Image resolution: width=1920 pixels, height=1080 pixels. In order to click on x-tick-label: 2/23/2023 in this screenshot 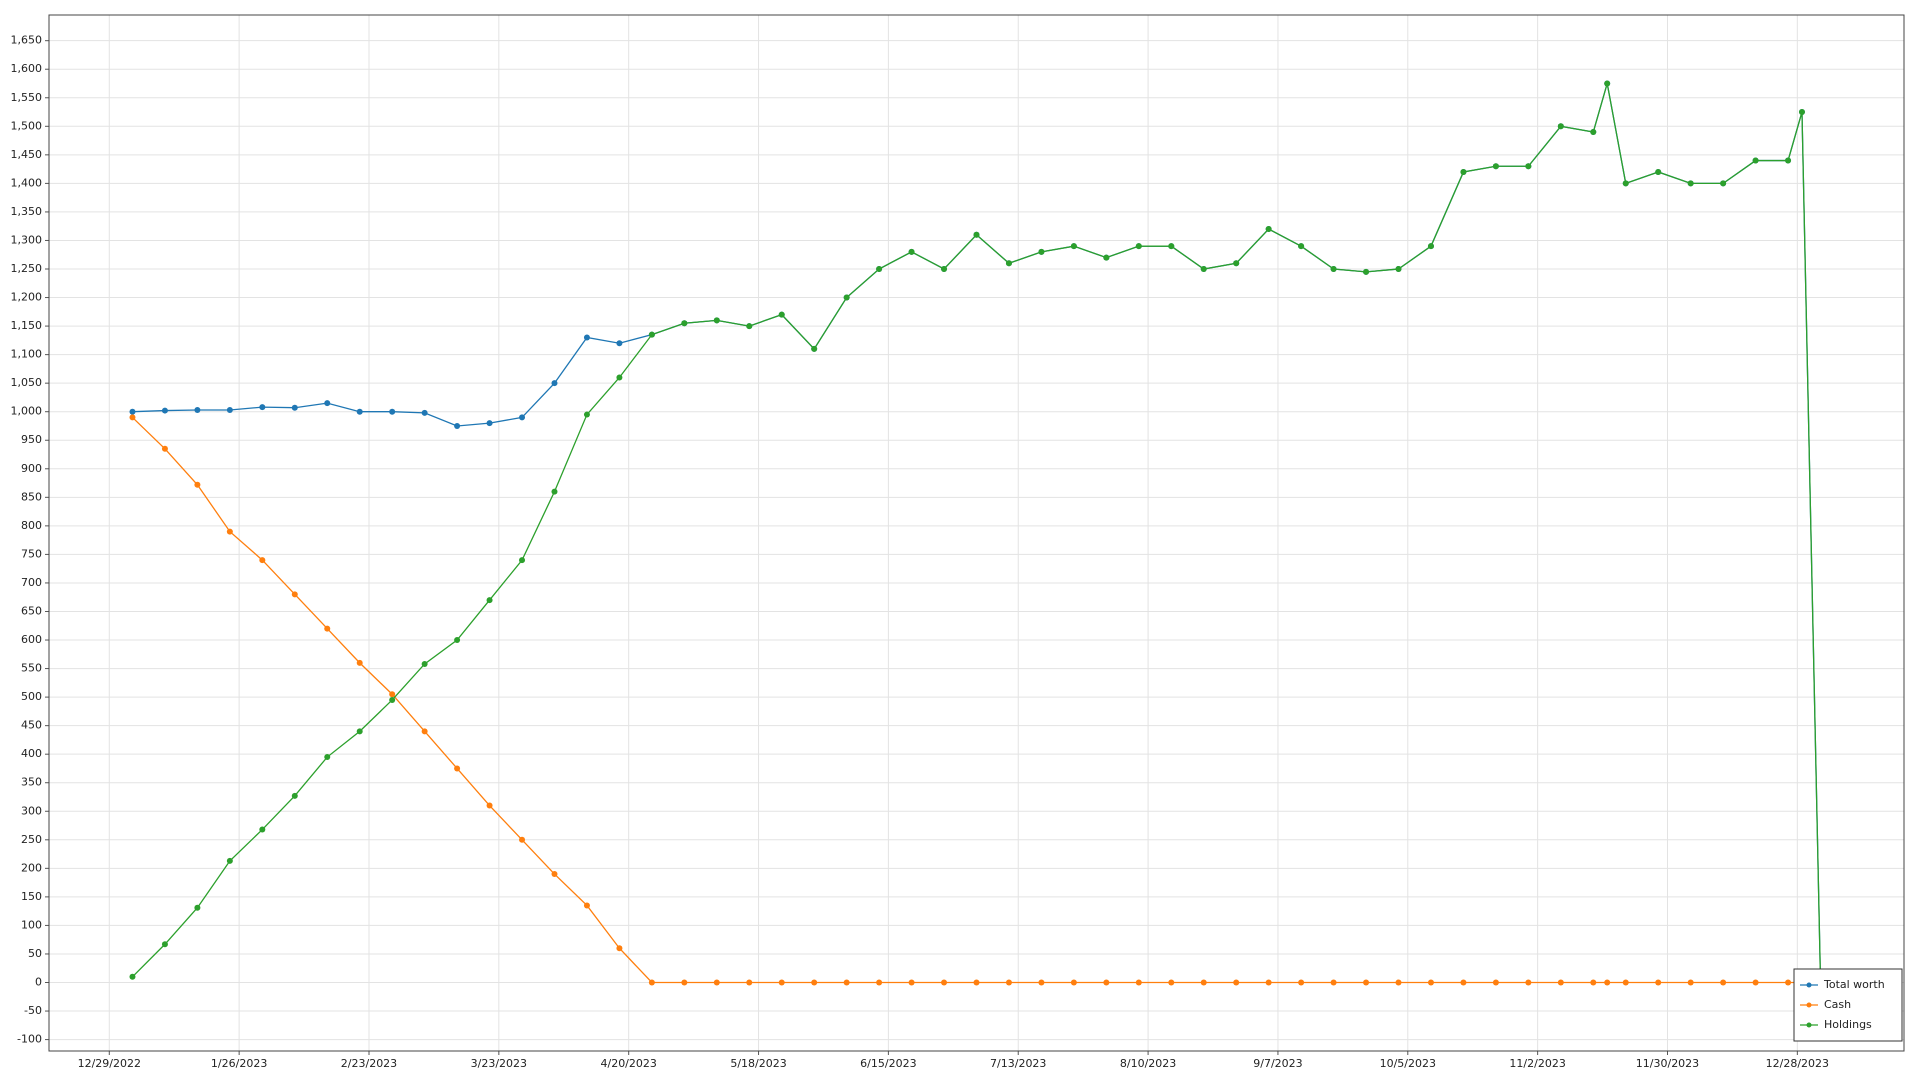, I will do `click(369, 1063)`.